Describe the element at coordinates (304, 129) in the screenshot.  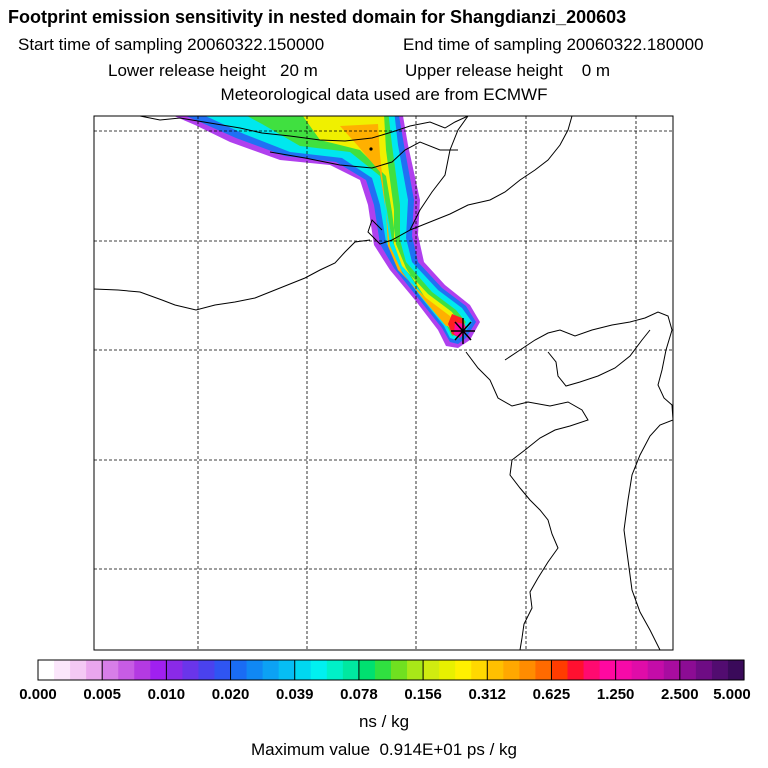
I see `coastline-north` at that location.